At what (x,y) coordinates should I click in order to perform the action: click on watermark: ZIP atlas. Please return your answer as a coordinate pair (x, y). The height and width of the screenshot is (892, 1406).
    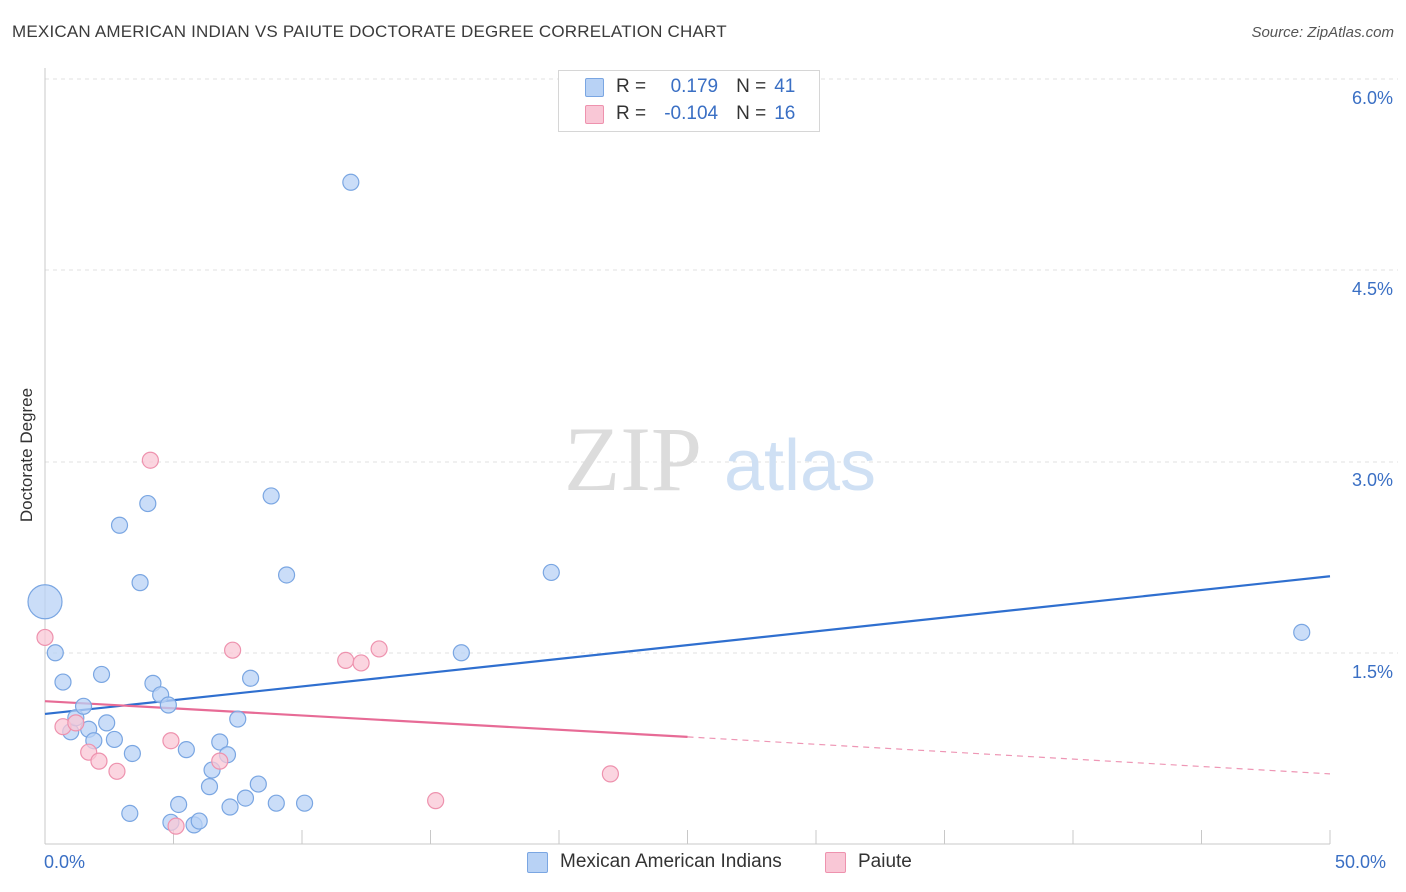
    Looking at the image, I should click on (720, 459).